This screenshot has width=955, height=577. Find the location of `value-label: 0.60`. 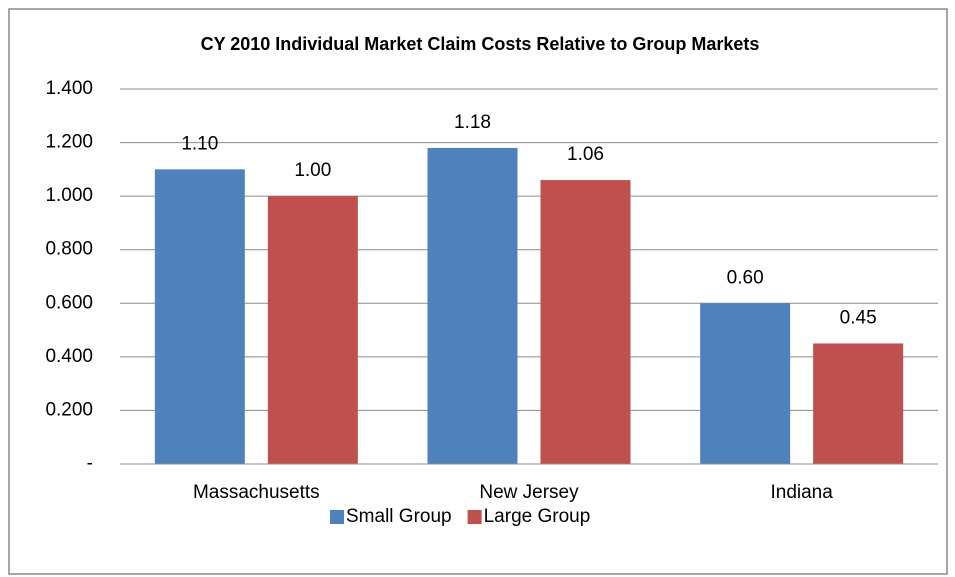

value-label: 0.60 is located at coordinates (745, 277).